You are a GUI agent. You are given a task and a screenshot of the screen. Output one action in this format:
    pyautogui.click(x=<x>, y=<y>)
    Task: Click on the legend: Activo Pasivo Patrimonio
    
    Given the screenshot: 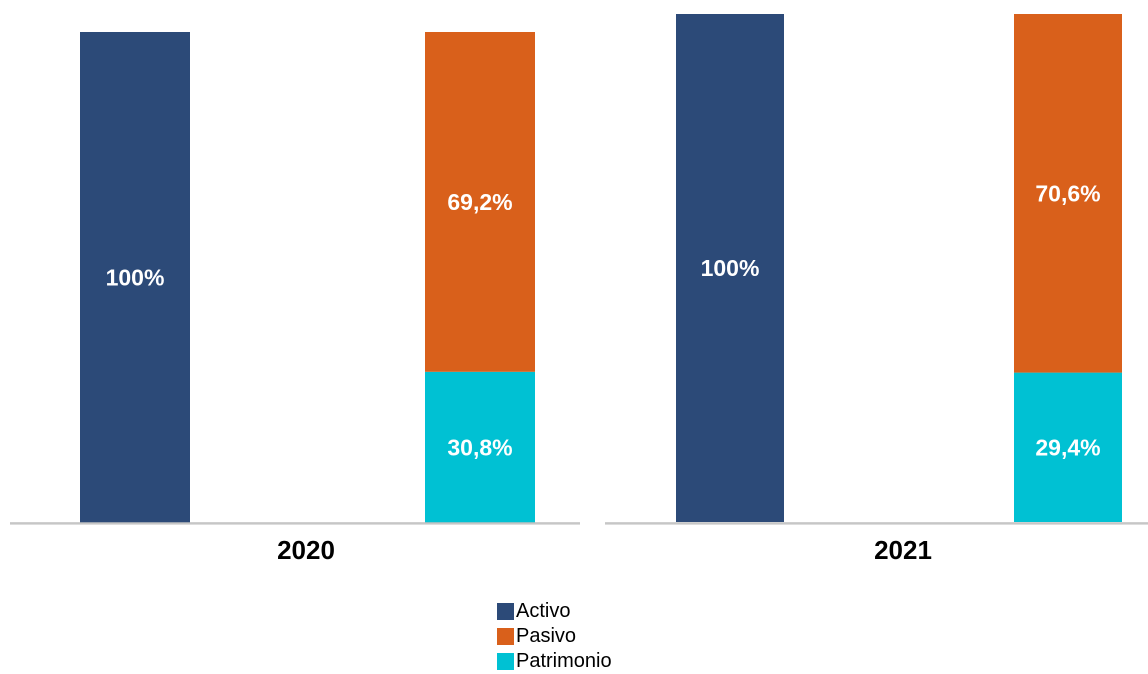 What is the action you would take?
    pyautogui.click(x=554, y=636)
    